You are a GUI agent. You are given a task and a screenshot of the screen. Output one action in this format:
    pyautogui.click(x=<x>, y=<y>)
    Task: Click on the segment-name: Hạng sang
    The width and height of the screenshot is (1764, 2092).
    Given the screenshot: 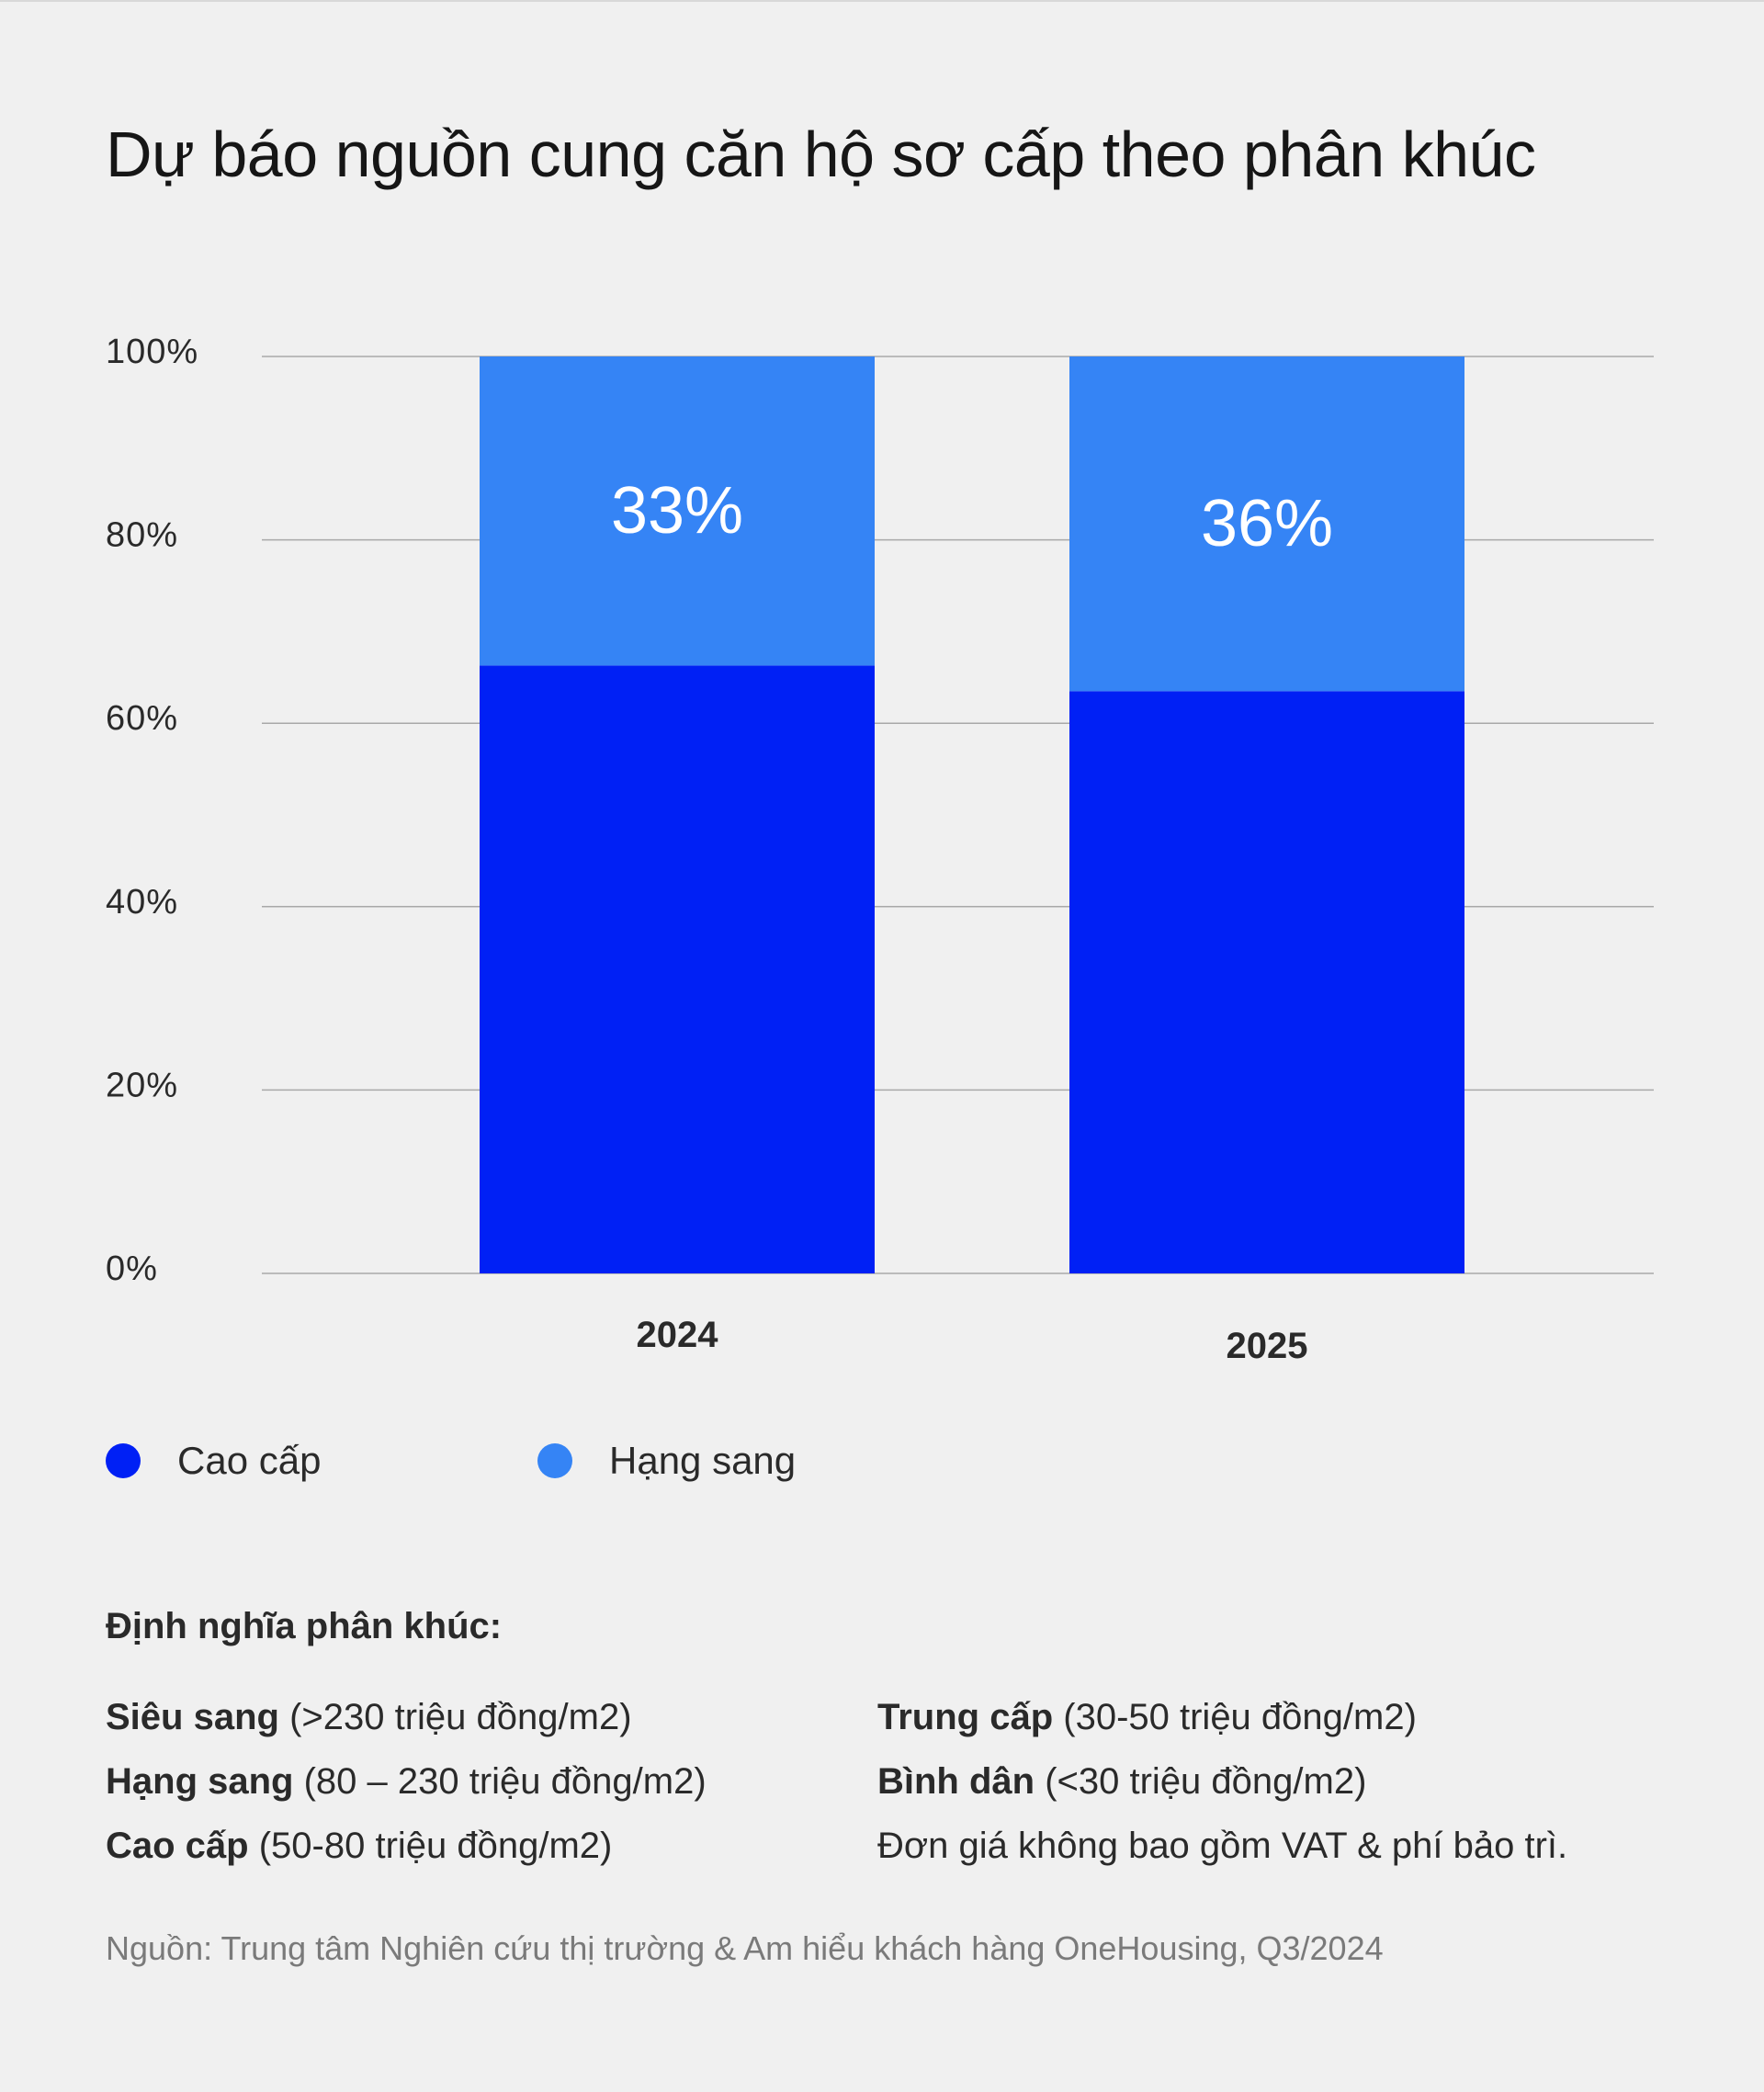 What is the action you would take?
    pyautogui.click(x=200, y=1782)
    